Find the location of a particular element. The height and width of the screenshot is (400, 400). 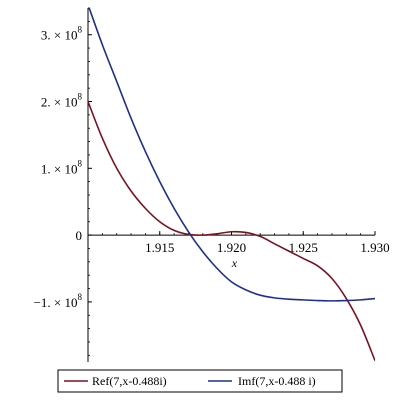

y-tick-label: 0 is located at coordinates (79, 235).